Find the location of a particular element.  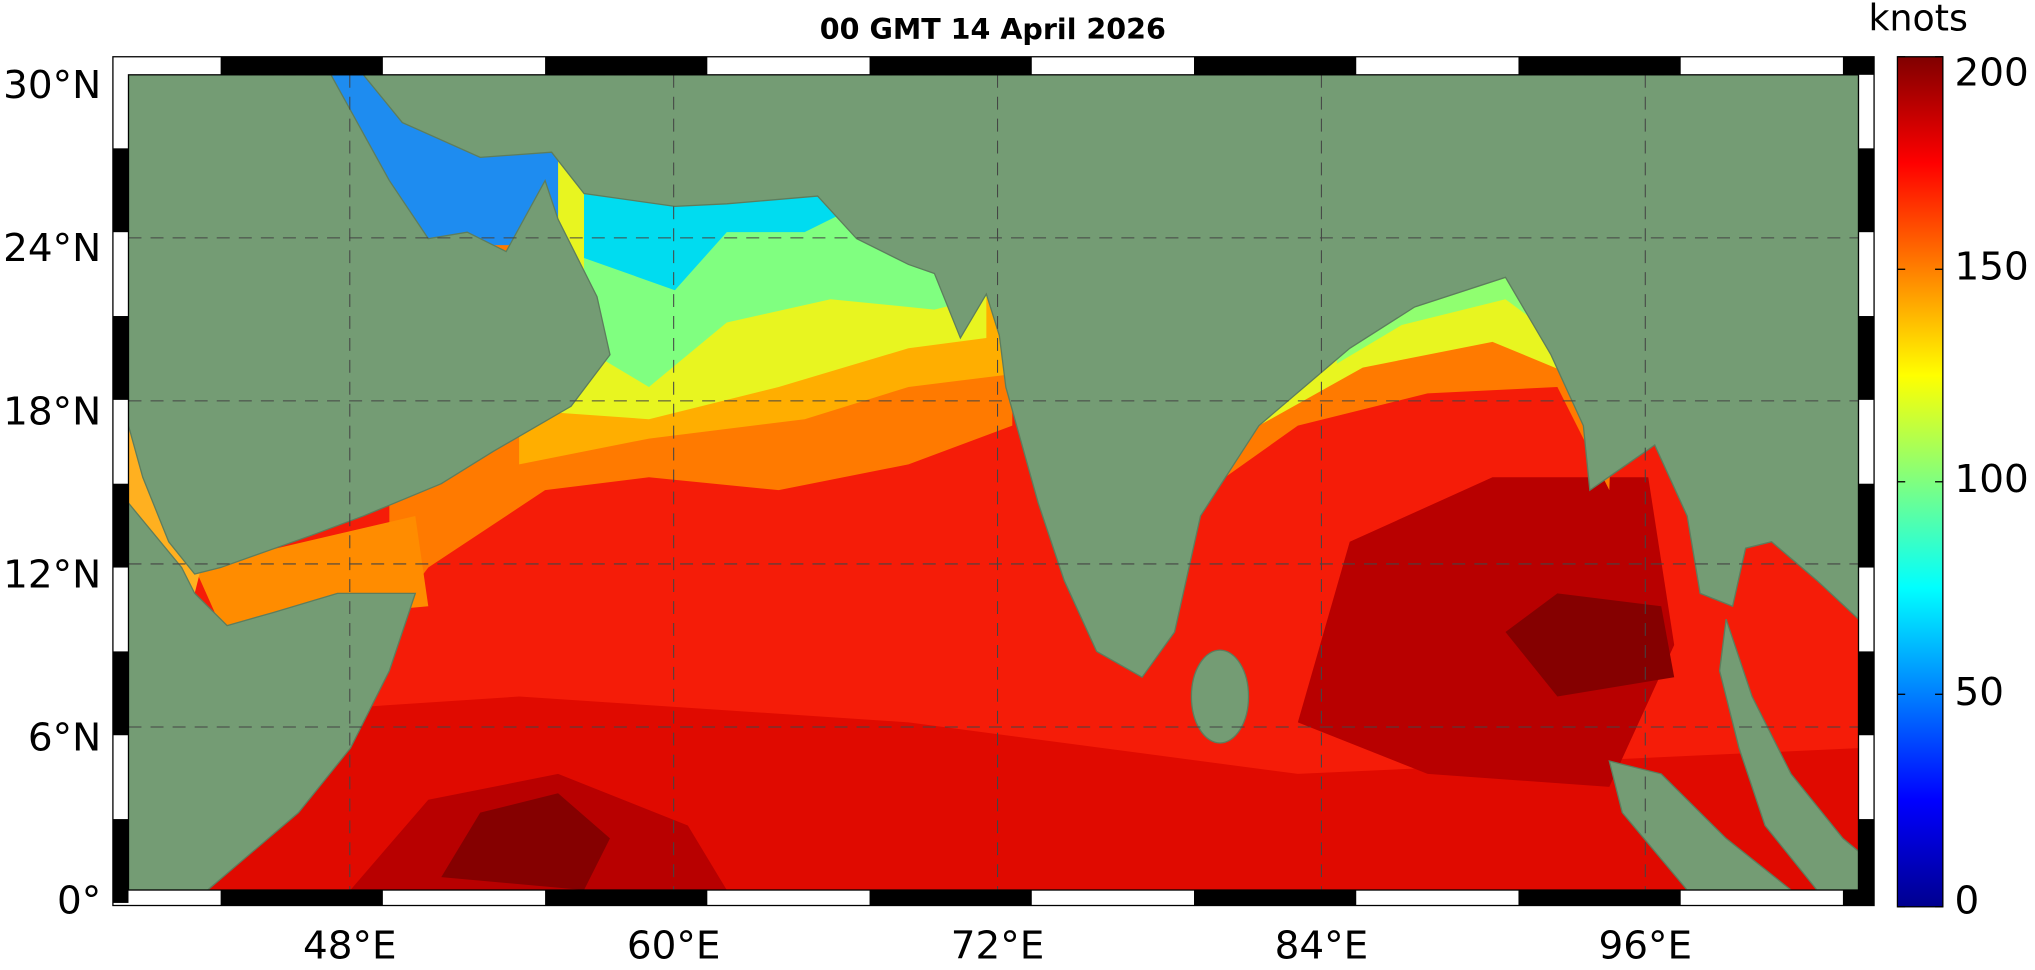

x-tick-label: 84°E is located at coordinates (1322, 946).